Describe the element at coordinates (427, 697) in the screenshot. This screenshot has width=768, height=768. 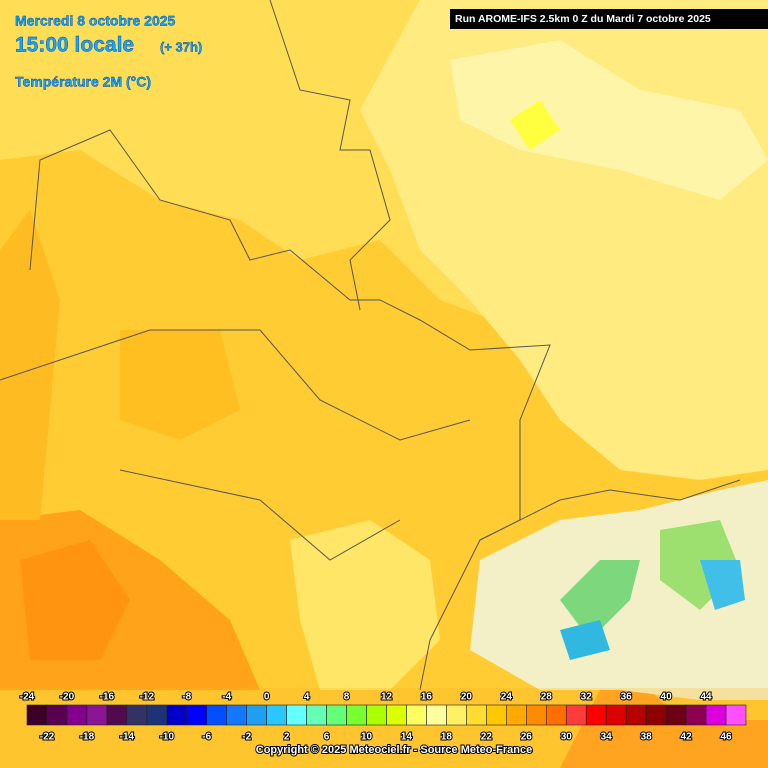
I see `legend-label: 16` at that location.